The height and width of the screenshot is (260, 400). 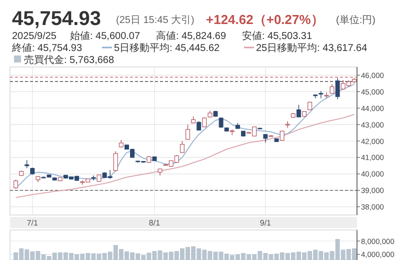 I want to click on text: (単位:円), so click(x=356, y=20).